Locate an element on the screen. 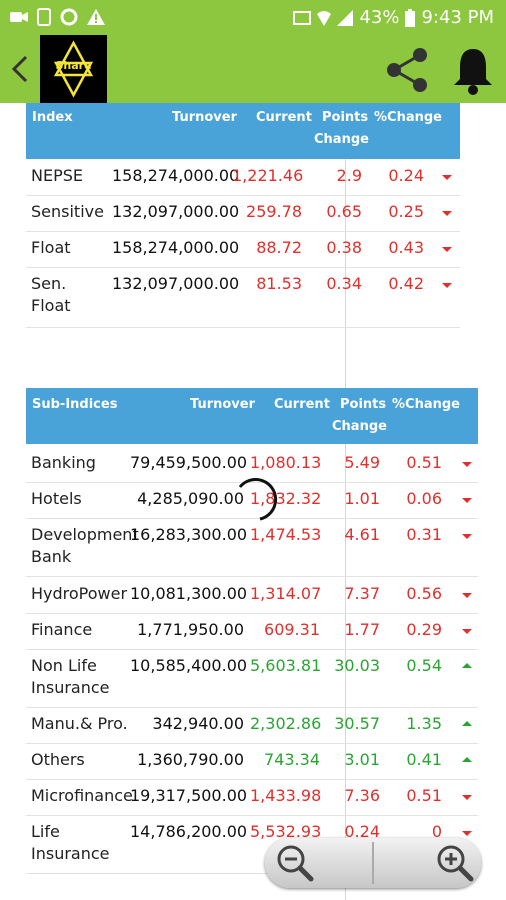 The image size is (506, 900). sub-row-others: Others 1,360,790.00 743.34 3.01 0.41 is located at coordinates (252, 761).